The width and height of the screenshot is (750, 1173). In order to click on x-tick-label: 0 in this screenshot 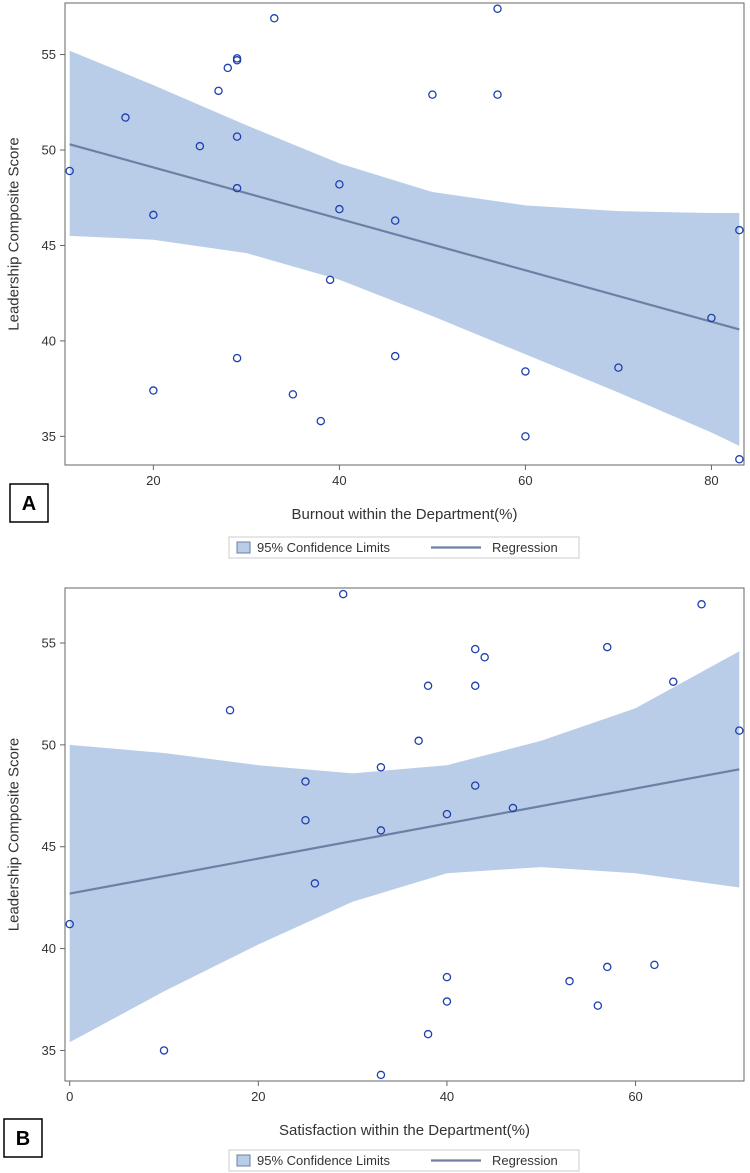, I will do `click(69, 1096)`.